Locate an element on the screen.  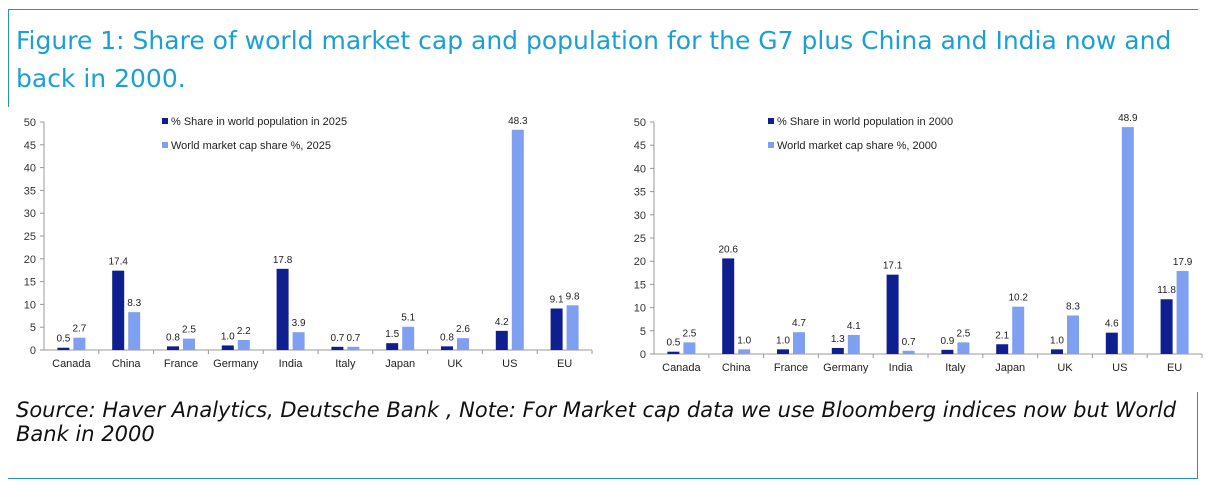
data-label: 8.3 is located at coordinates (134, 303).